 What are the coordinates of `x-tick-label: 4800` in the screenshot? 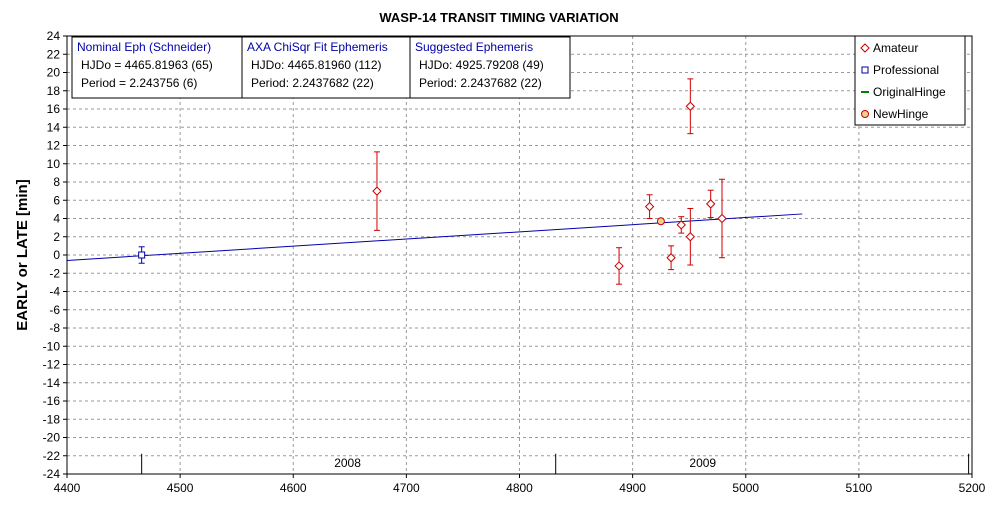 It's located at (519, 488).